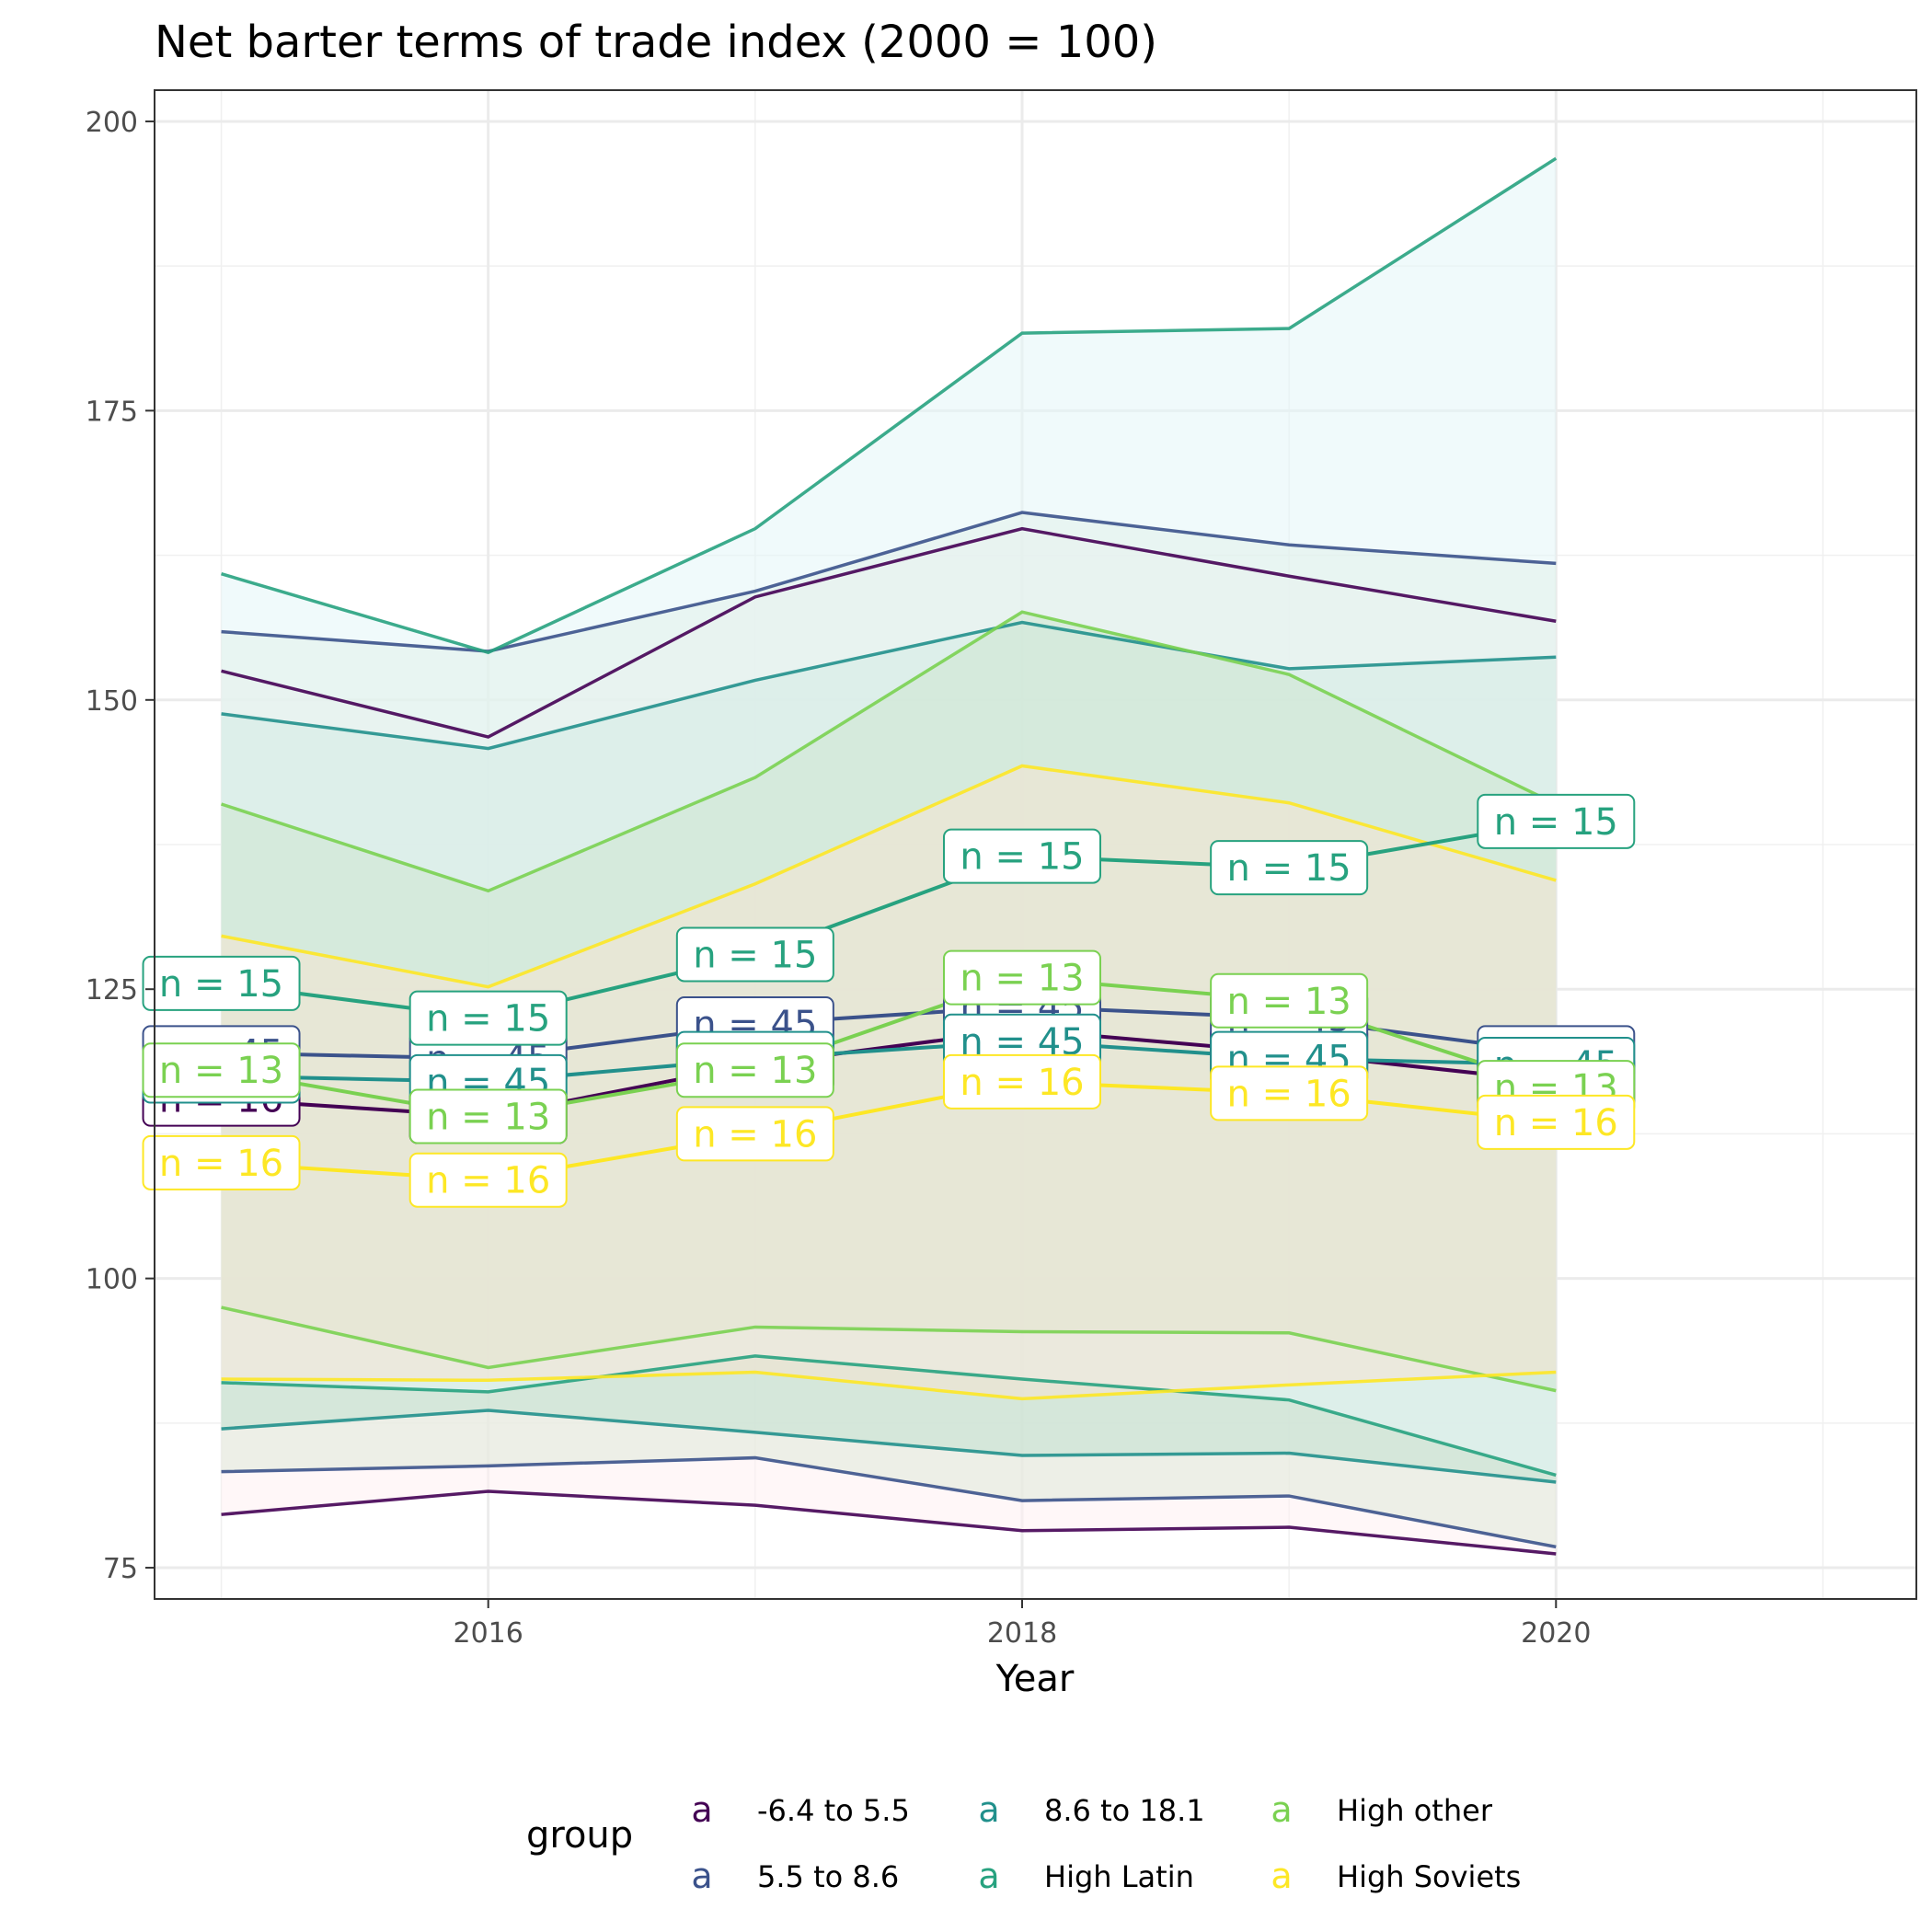 The image size is (1932, 1932). I want to click on y-tick-label: 150, so click(112, 701).